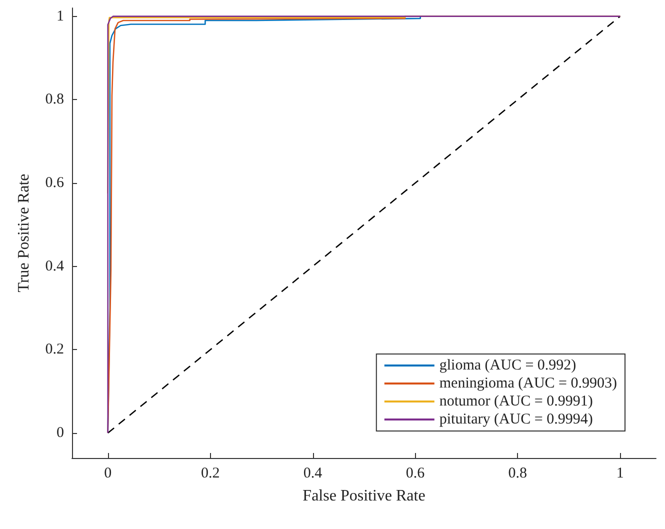 Image resolution: width=665 pixels, height=529 pixels. Describe the element at coordinates (60, 433) in the screenshot. I see `y-tick-label: 0` at that location.